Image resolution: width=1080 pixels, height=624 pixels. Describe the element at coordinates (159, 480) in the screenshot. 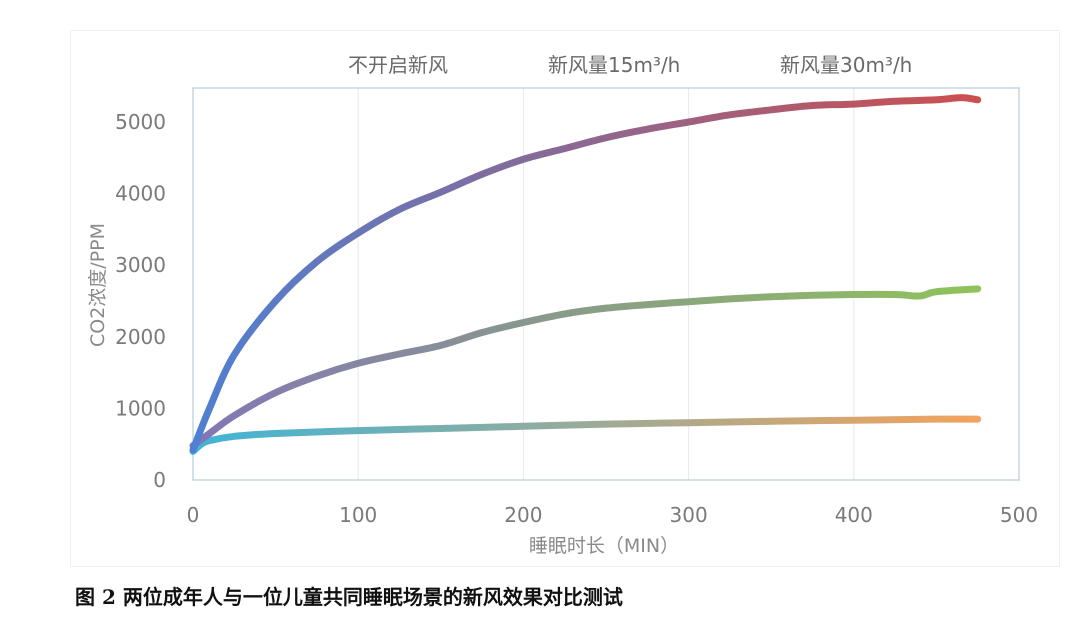

I see `y-tick-label: 0` at that location.